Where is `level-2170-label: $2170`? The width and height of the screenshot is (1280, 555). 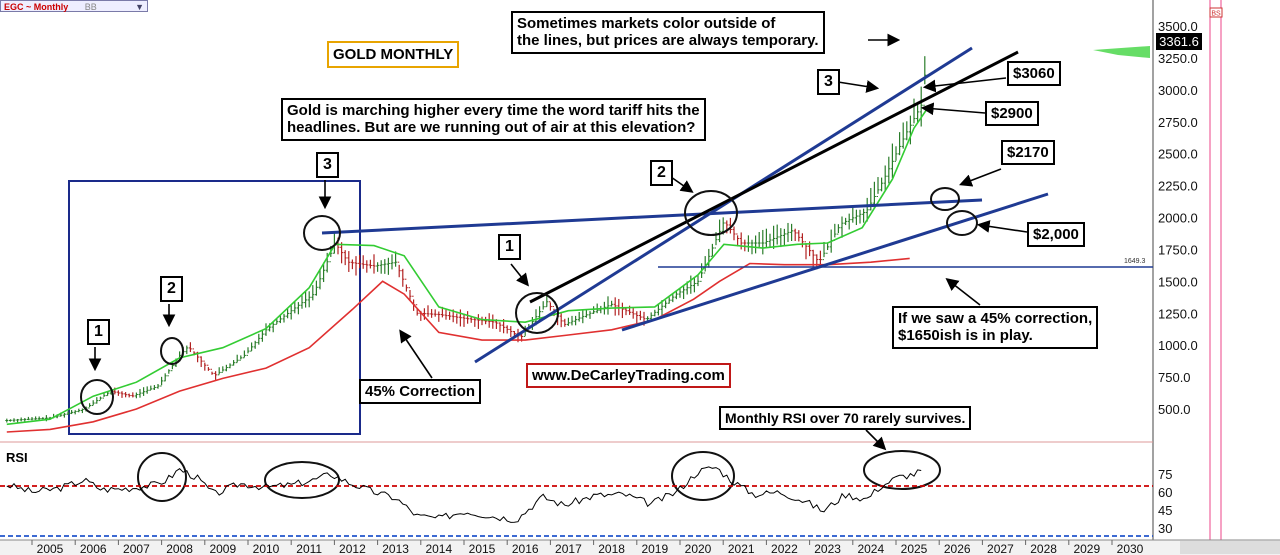
level-2170-label: $2170 is located at coordinates (1028, 153).